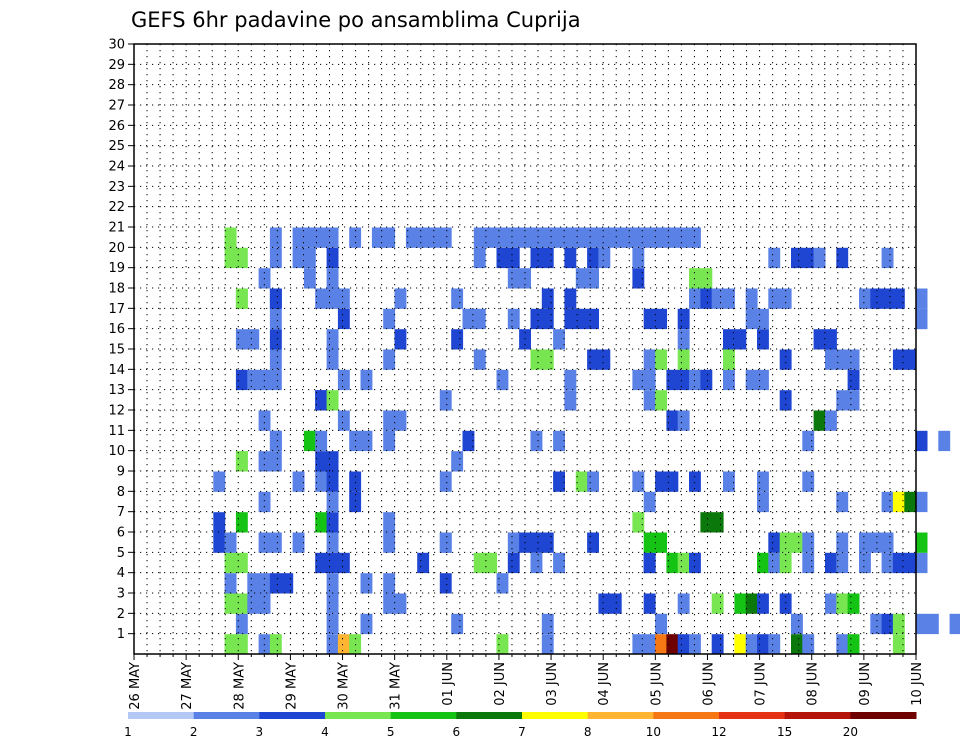 This screenshot has width=960, height=742. What do you see at coordinates (116, 350) in the screenshot?
I see `y-tick-label: 15` at bounding box center [116, 350].